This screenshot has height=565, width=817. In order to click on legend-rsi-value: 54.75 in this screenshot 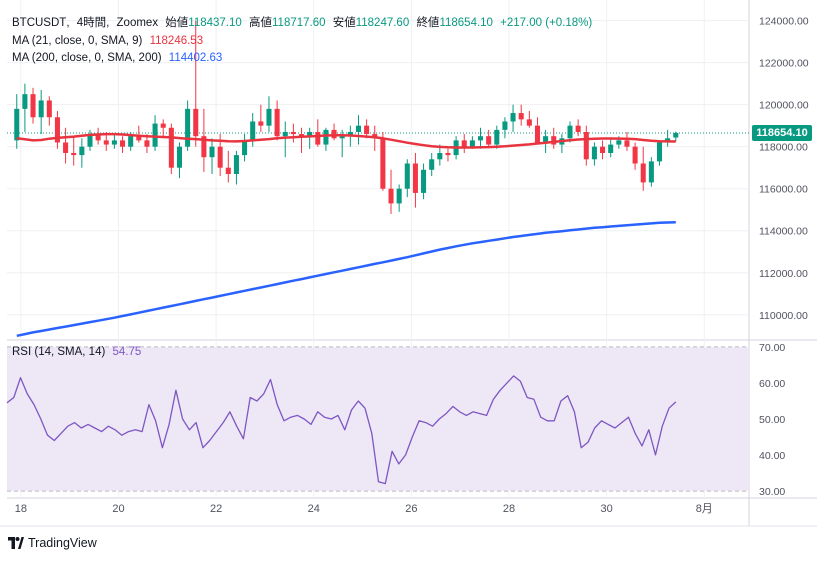, I will do `click(127, 352)`.